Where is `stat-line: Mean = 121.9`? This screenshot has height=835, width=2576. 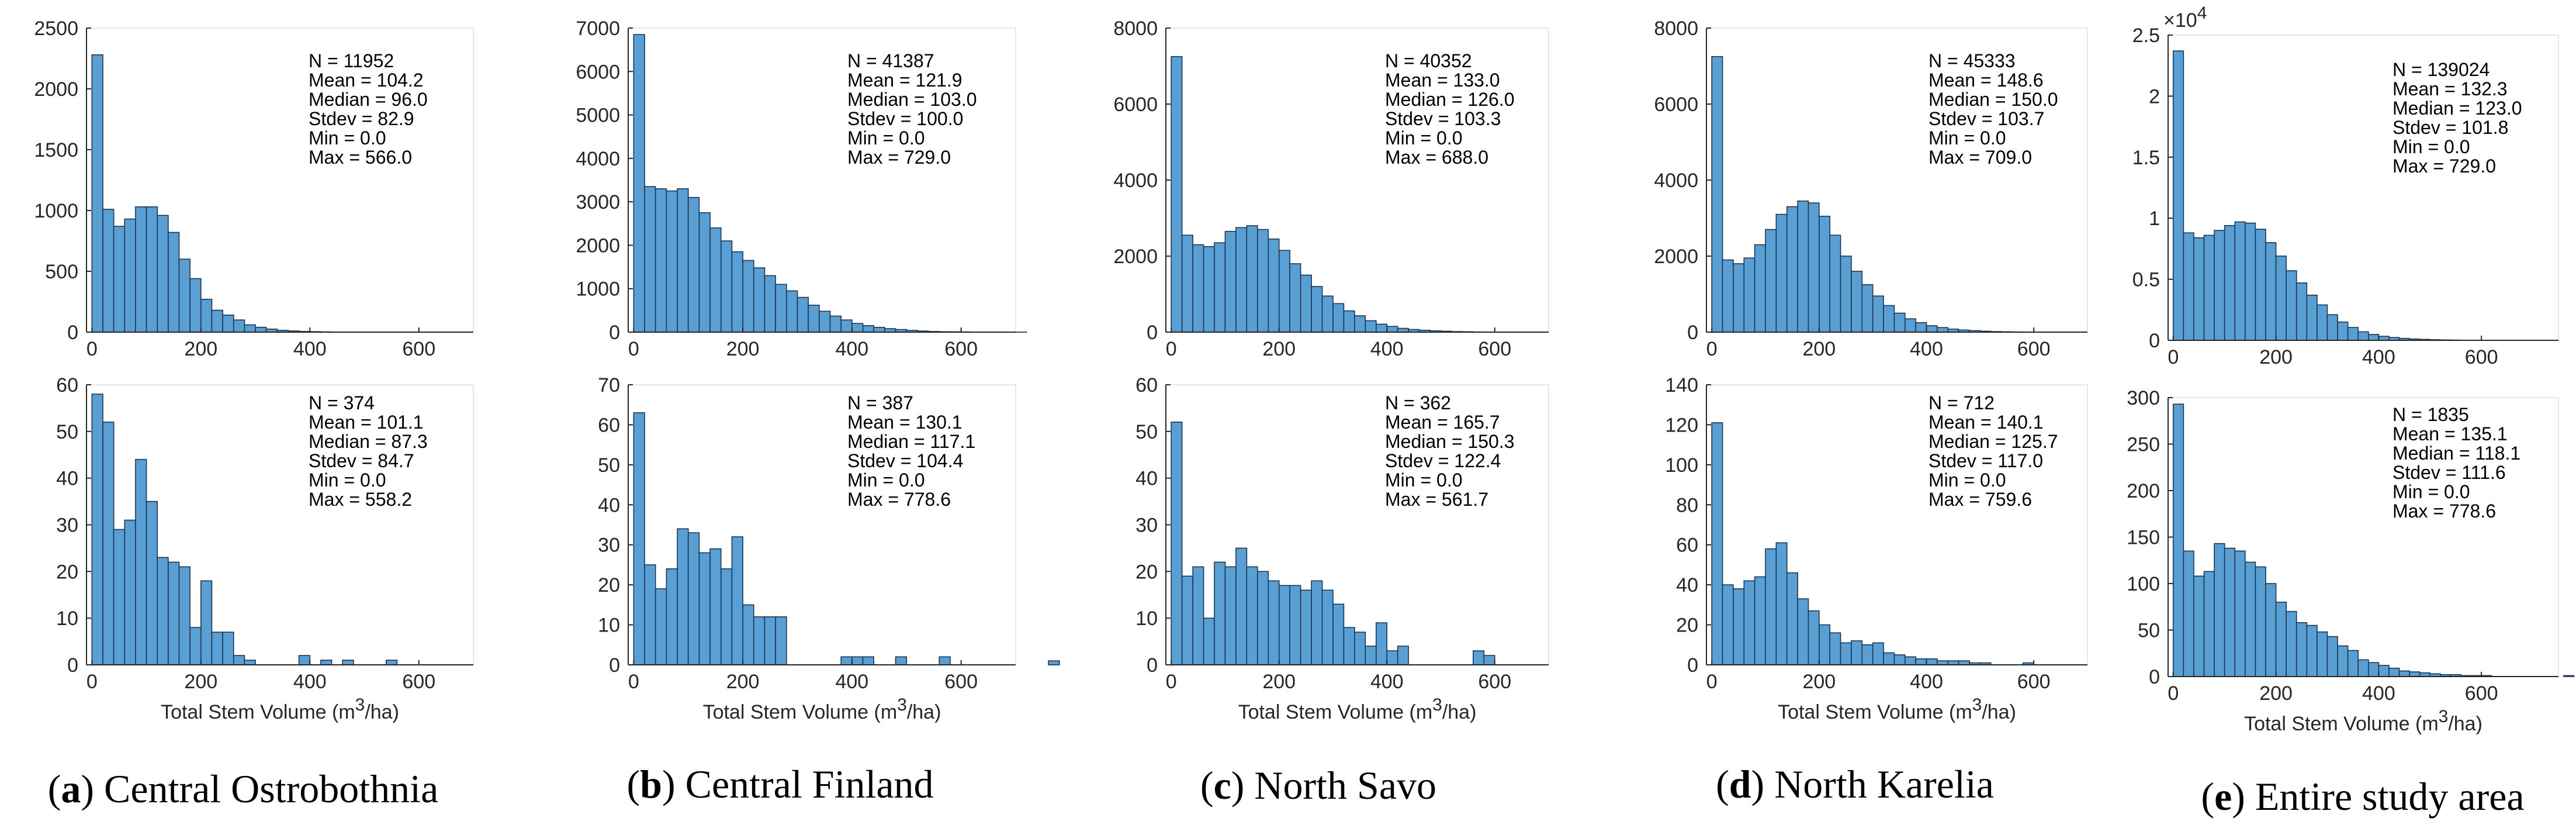
stat-line: Mean = 121.9 is located at coordinates (904, 80).